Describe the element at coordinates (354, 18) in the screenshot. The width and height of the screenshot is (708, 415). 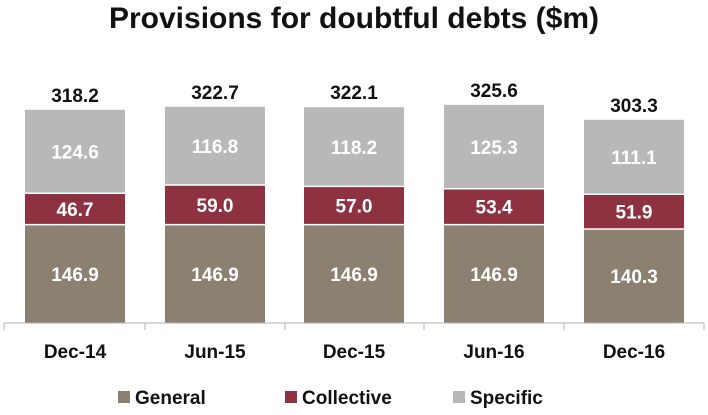
I see `chart-title: Provisions for doubtful debts ($m)` at that location.